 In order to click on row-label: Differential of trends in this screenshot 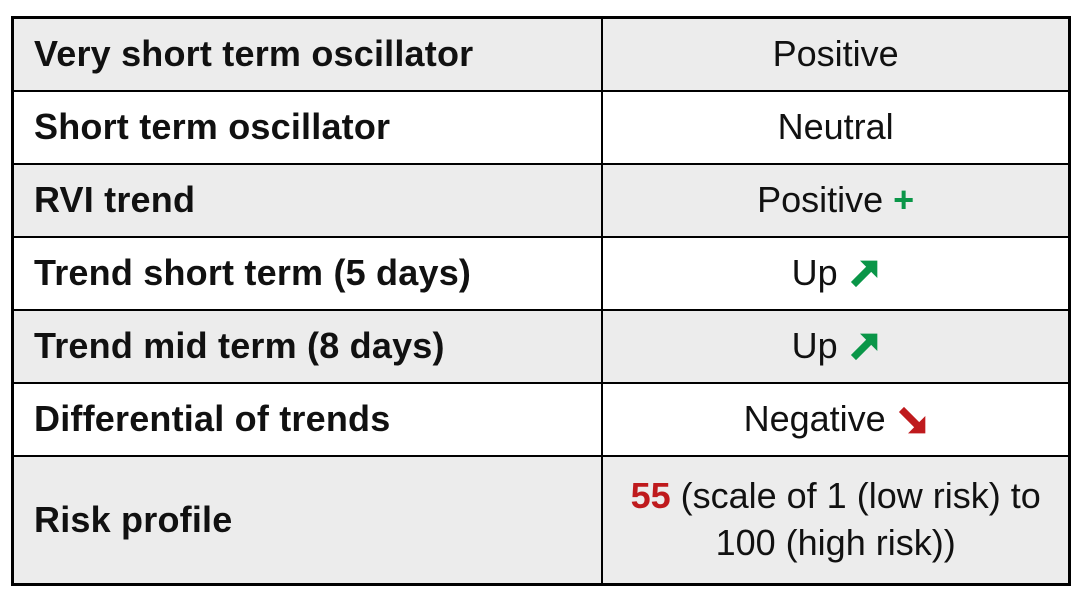, I will do `click(307, 419)`.